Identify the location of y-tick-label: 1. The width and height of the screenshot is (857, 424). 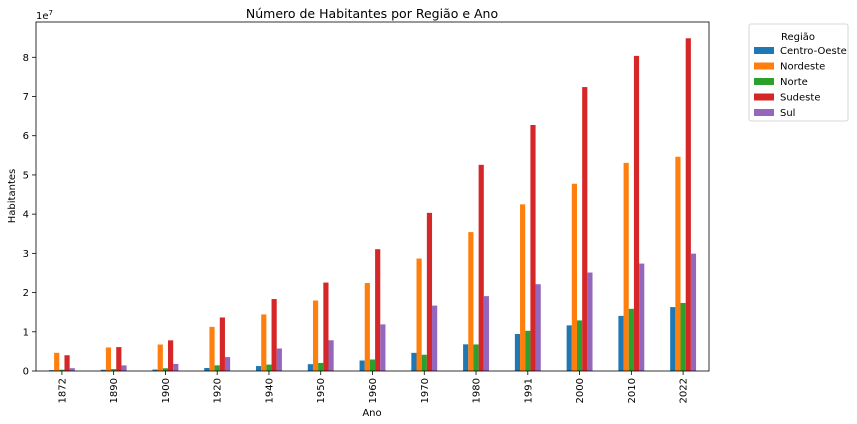
(26, 332).